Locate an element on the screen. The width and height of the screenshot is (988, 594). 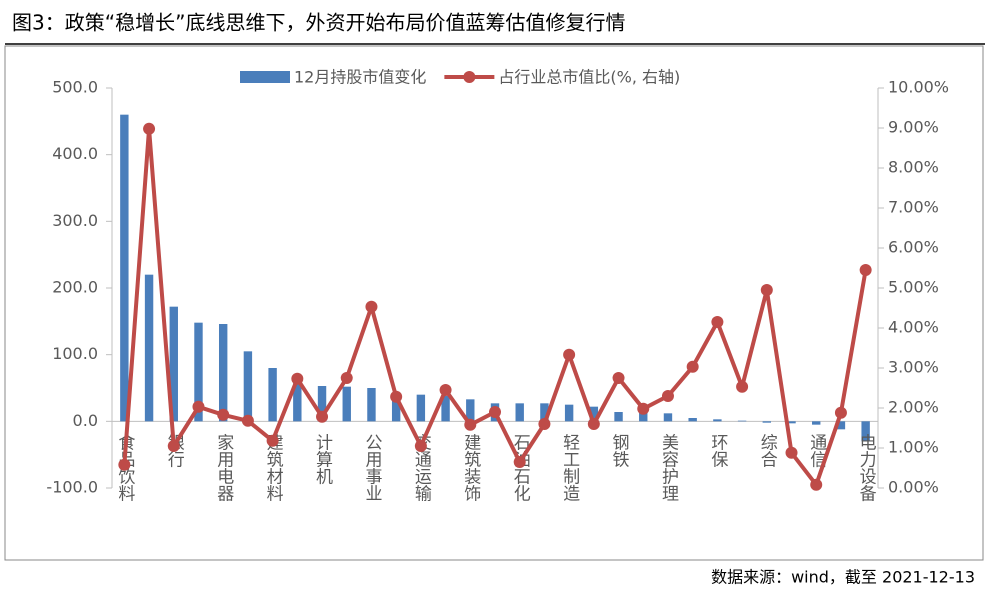
y-tick-label: 0.0 is located at coordinates (85, 420).